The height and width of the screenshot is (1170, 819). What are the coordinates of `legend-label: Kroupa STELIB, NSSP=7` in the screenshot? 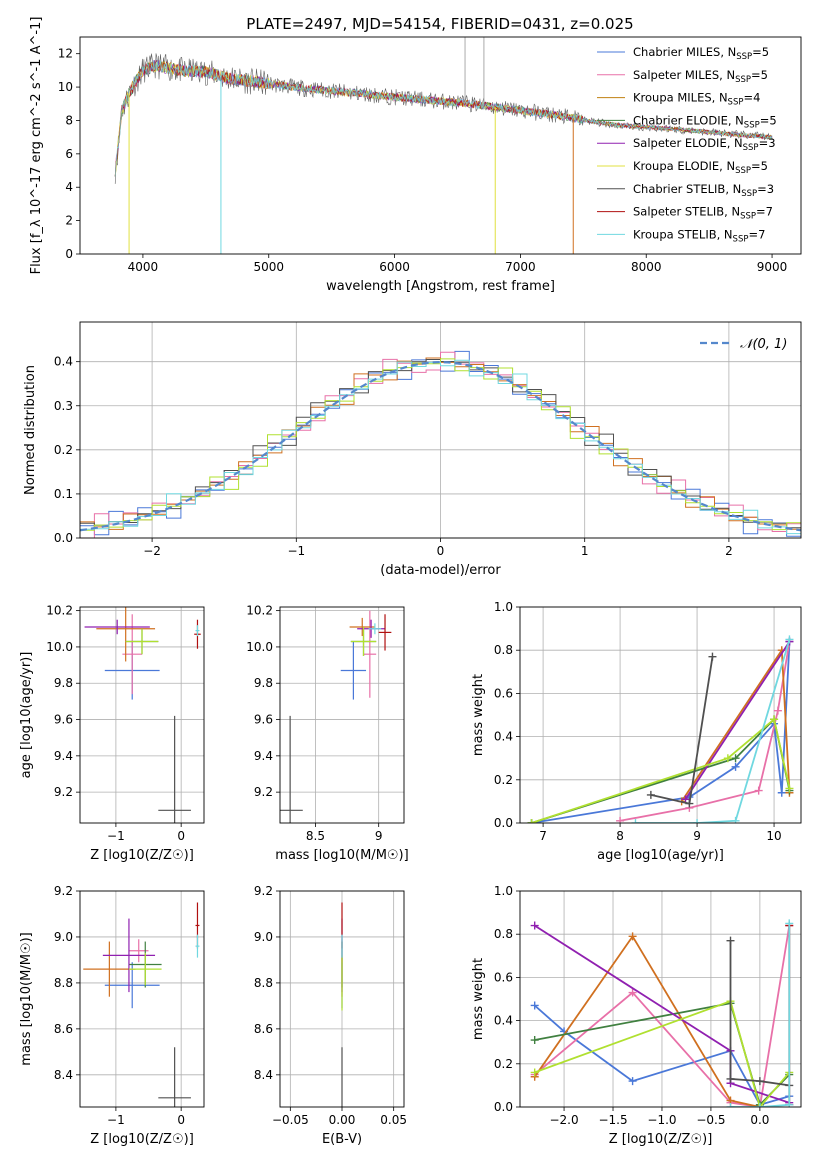 It's located at (699, 235).